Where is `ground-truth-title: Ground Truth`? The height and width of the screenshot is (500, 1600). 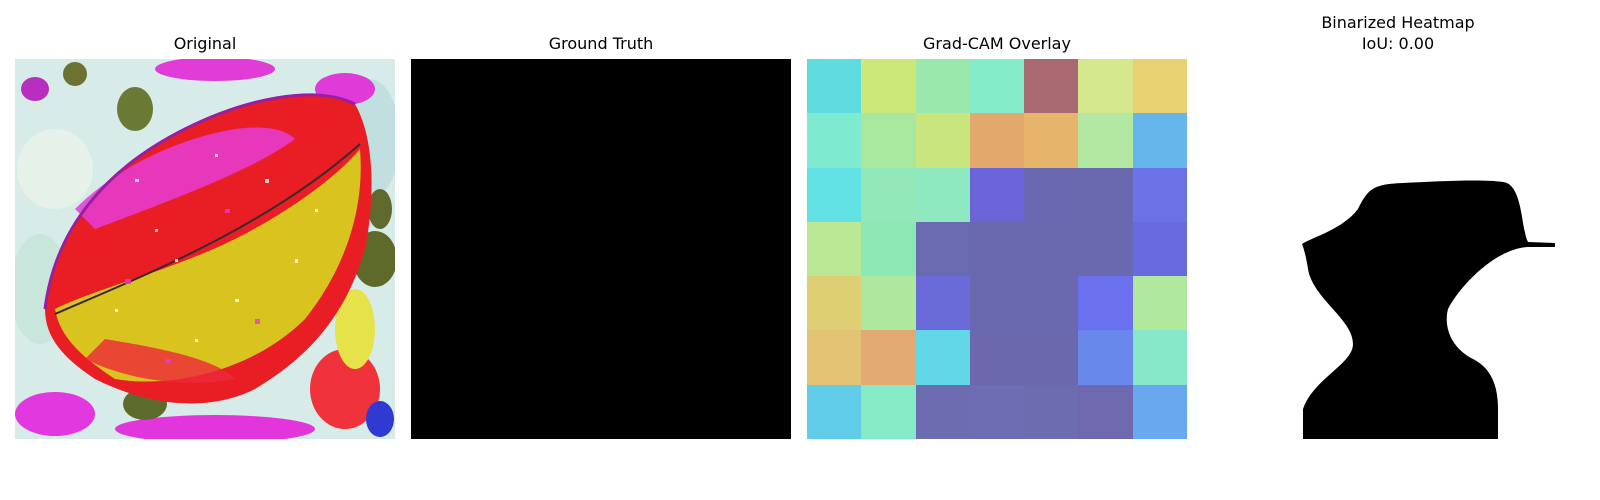
ground-truth-title: Ground Truth is located at coordinates (601, 43).